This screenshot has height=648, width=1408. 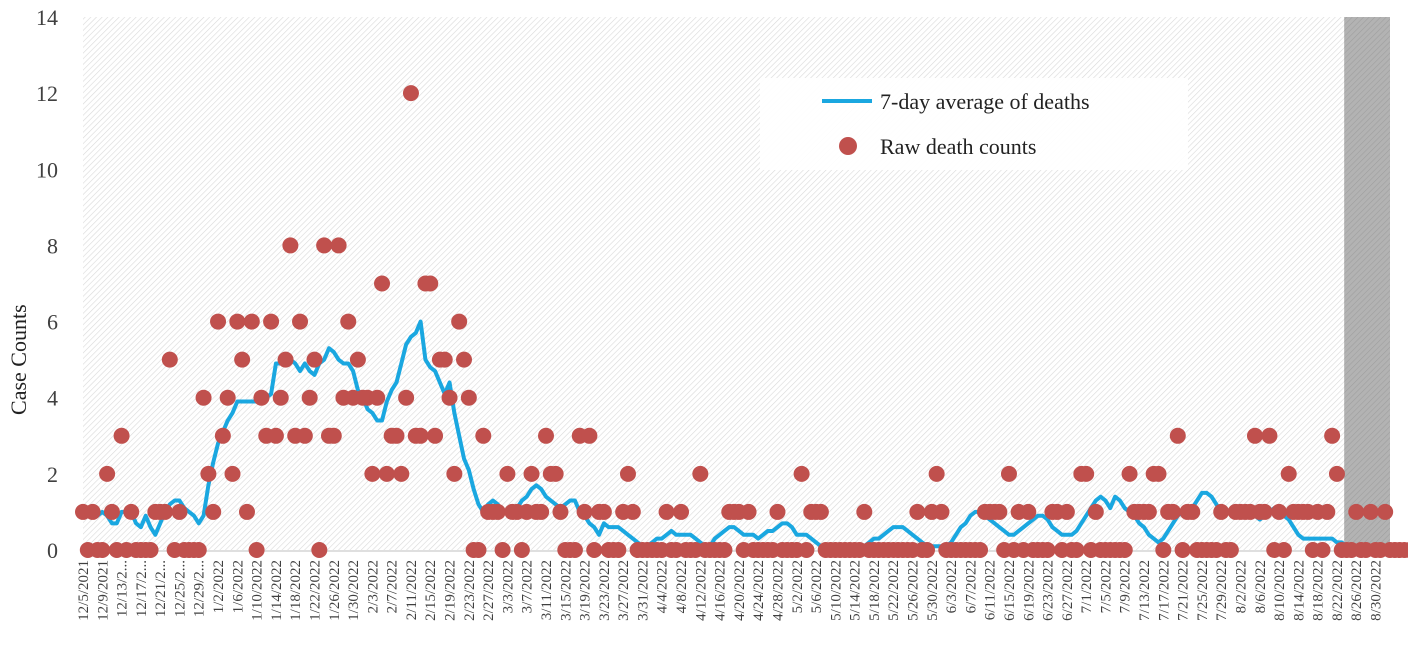 I want to click on y-tick-label: 10, so click(x=47, y=169).